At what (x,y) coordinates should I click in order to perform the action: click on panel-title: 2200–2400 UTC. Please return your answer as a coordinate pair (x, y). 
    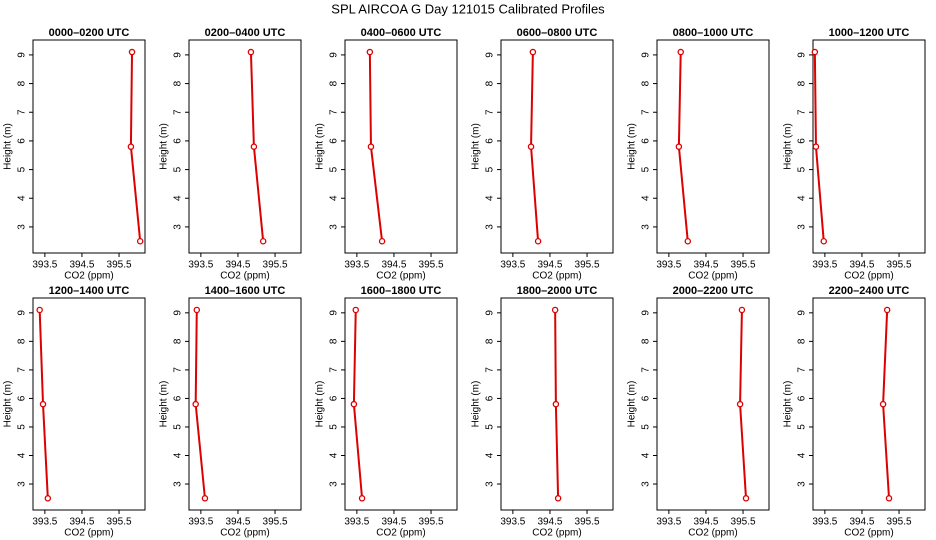
    Looking at the image, I should click on (869, 291).